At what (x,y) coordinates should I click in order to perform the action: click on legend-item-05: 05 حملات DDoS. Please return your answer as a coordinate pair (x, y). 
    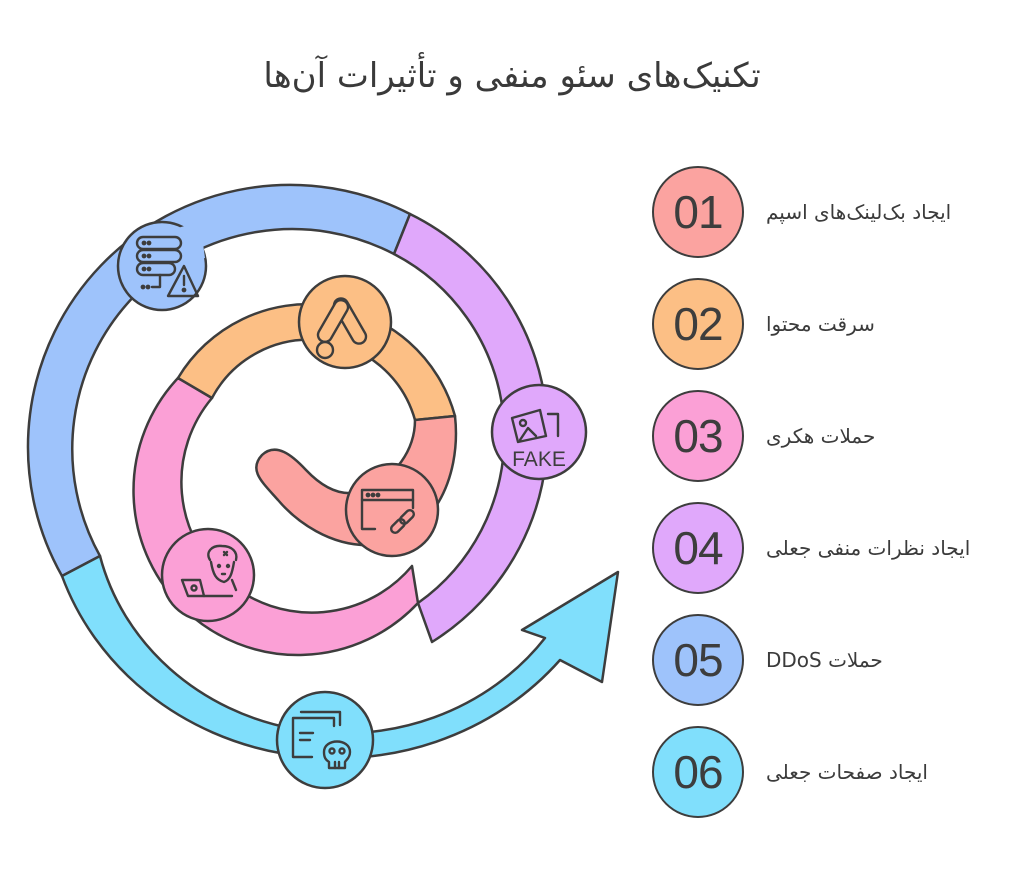
    Looking at the image, I should click on (832, 660).